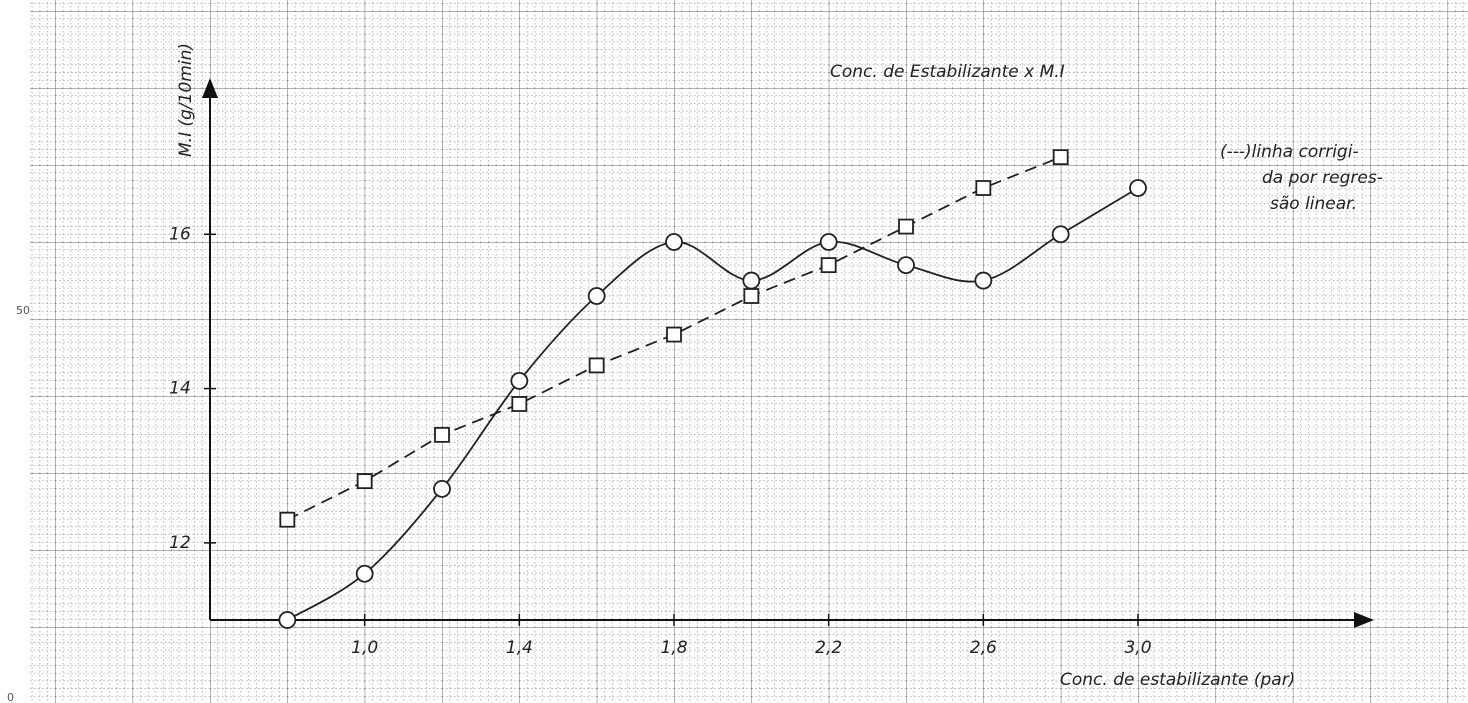  I want to click on y-tick-label: 14, so click(180, 389).